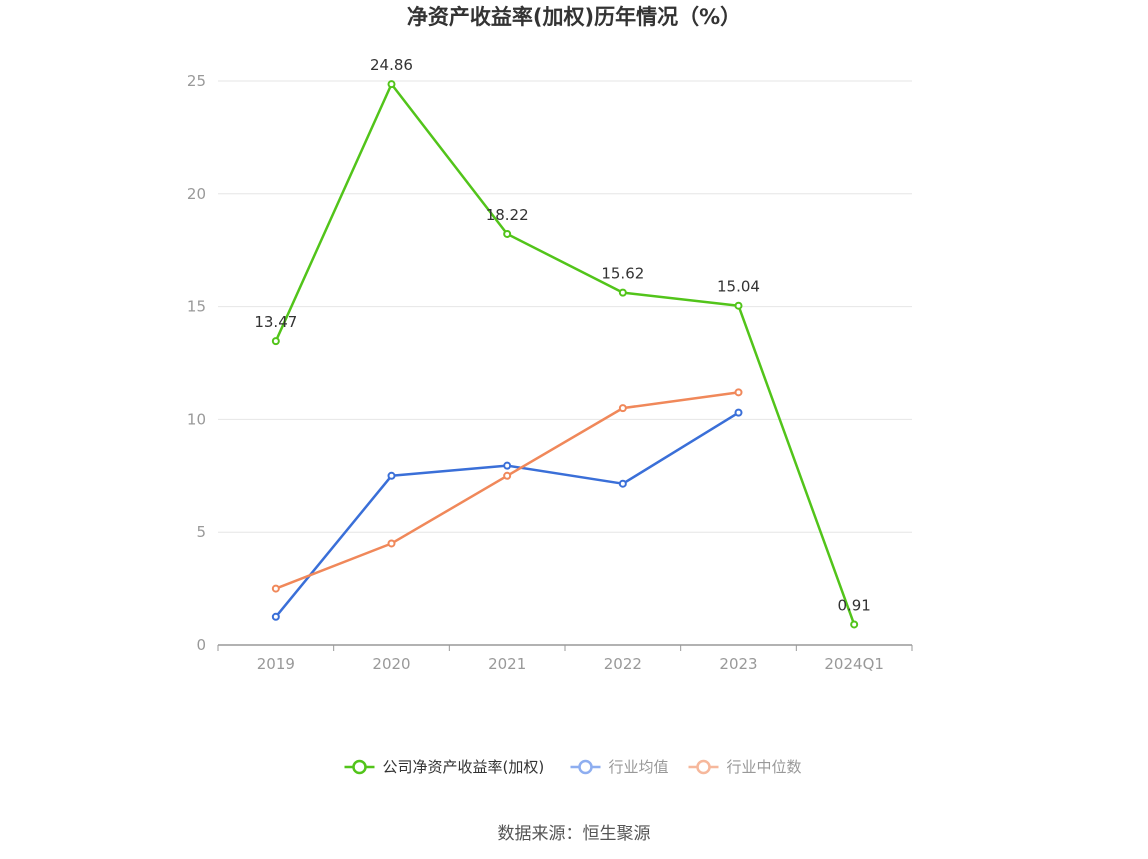 The height and width of the screenshot is (859, 1148). I want to click on legend-item: 公司净资产收益率(加权), so click(444, 767).